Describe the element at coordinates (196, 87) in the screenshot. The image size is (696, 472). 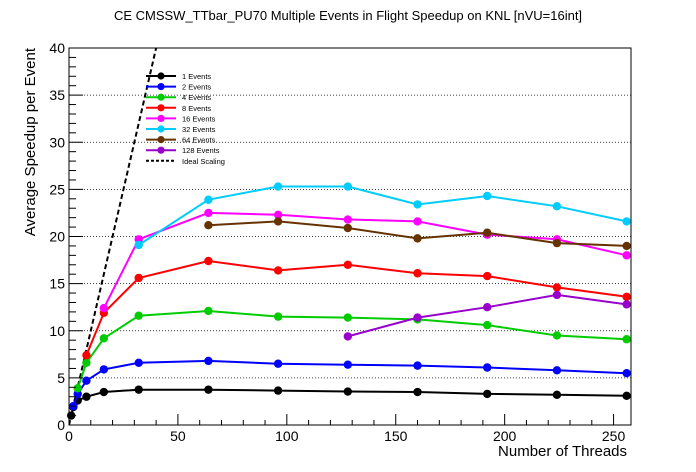
I see `legend-label: 2 Events` at that location.